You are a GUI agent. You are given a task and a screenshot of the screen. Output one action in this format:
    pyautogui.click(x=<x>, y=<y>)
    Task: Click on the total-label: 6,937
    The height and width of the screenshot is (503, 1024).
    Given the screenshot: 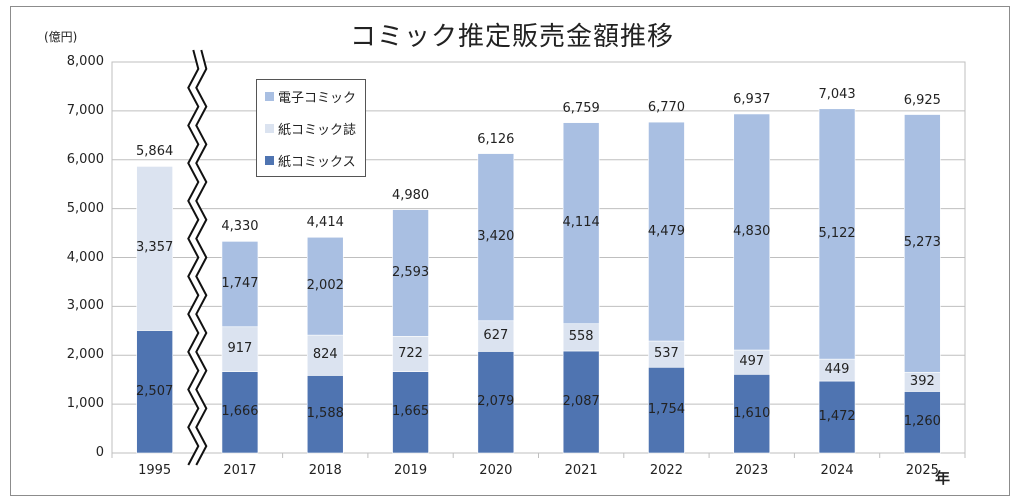 What is the action you would take?
    pyautogui.click(x=752, y=99)
    